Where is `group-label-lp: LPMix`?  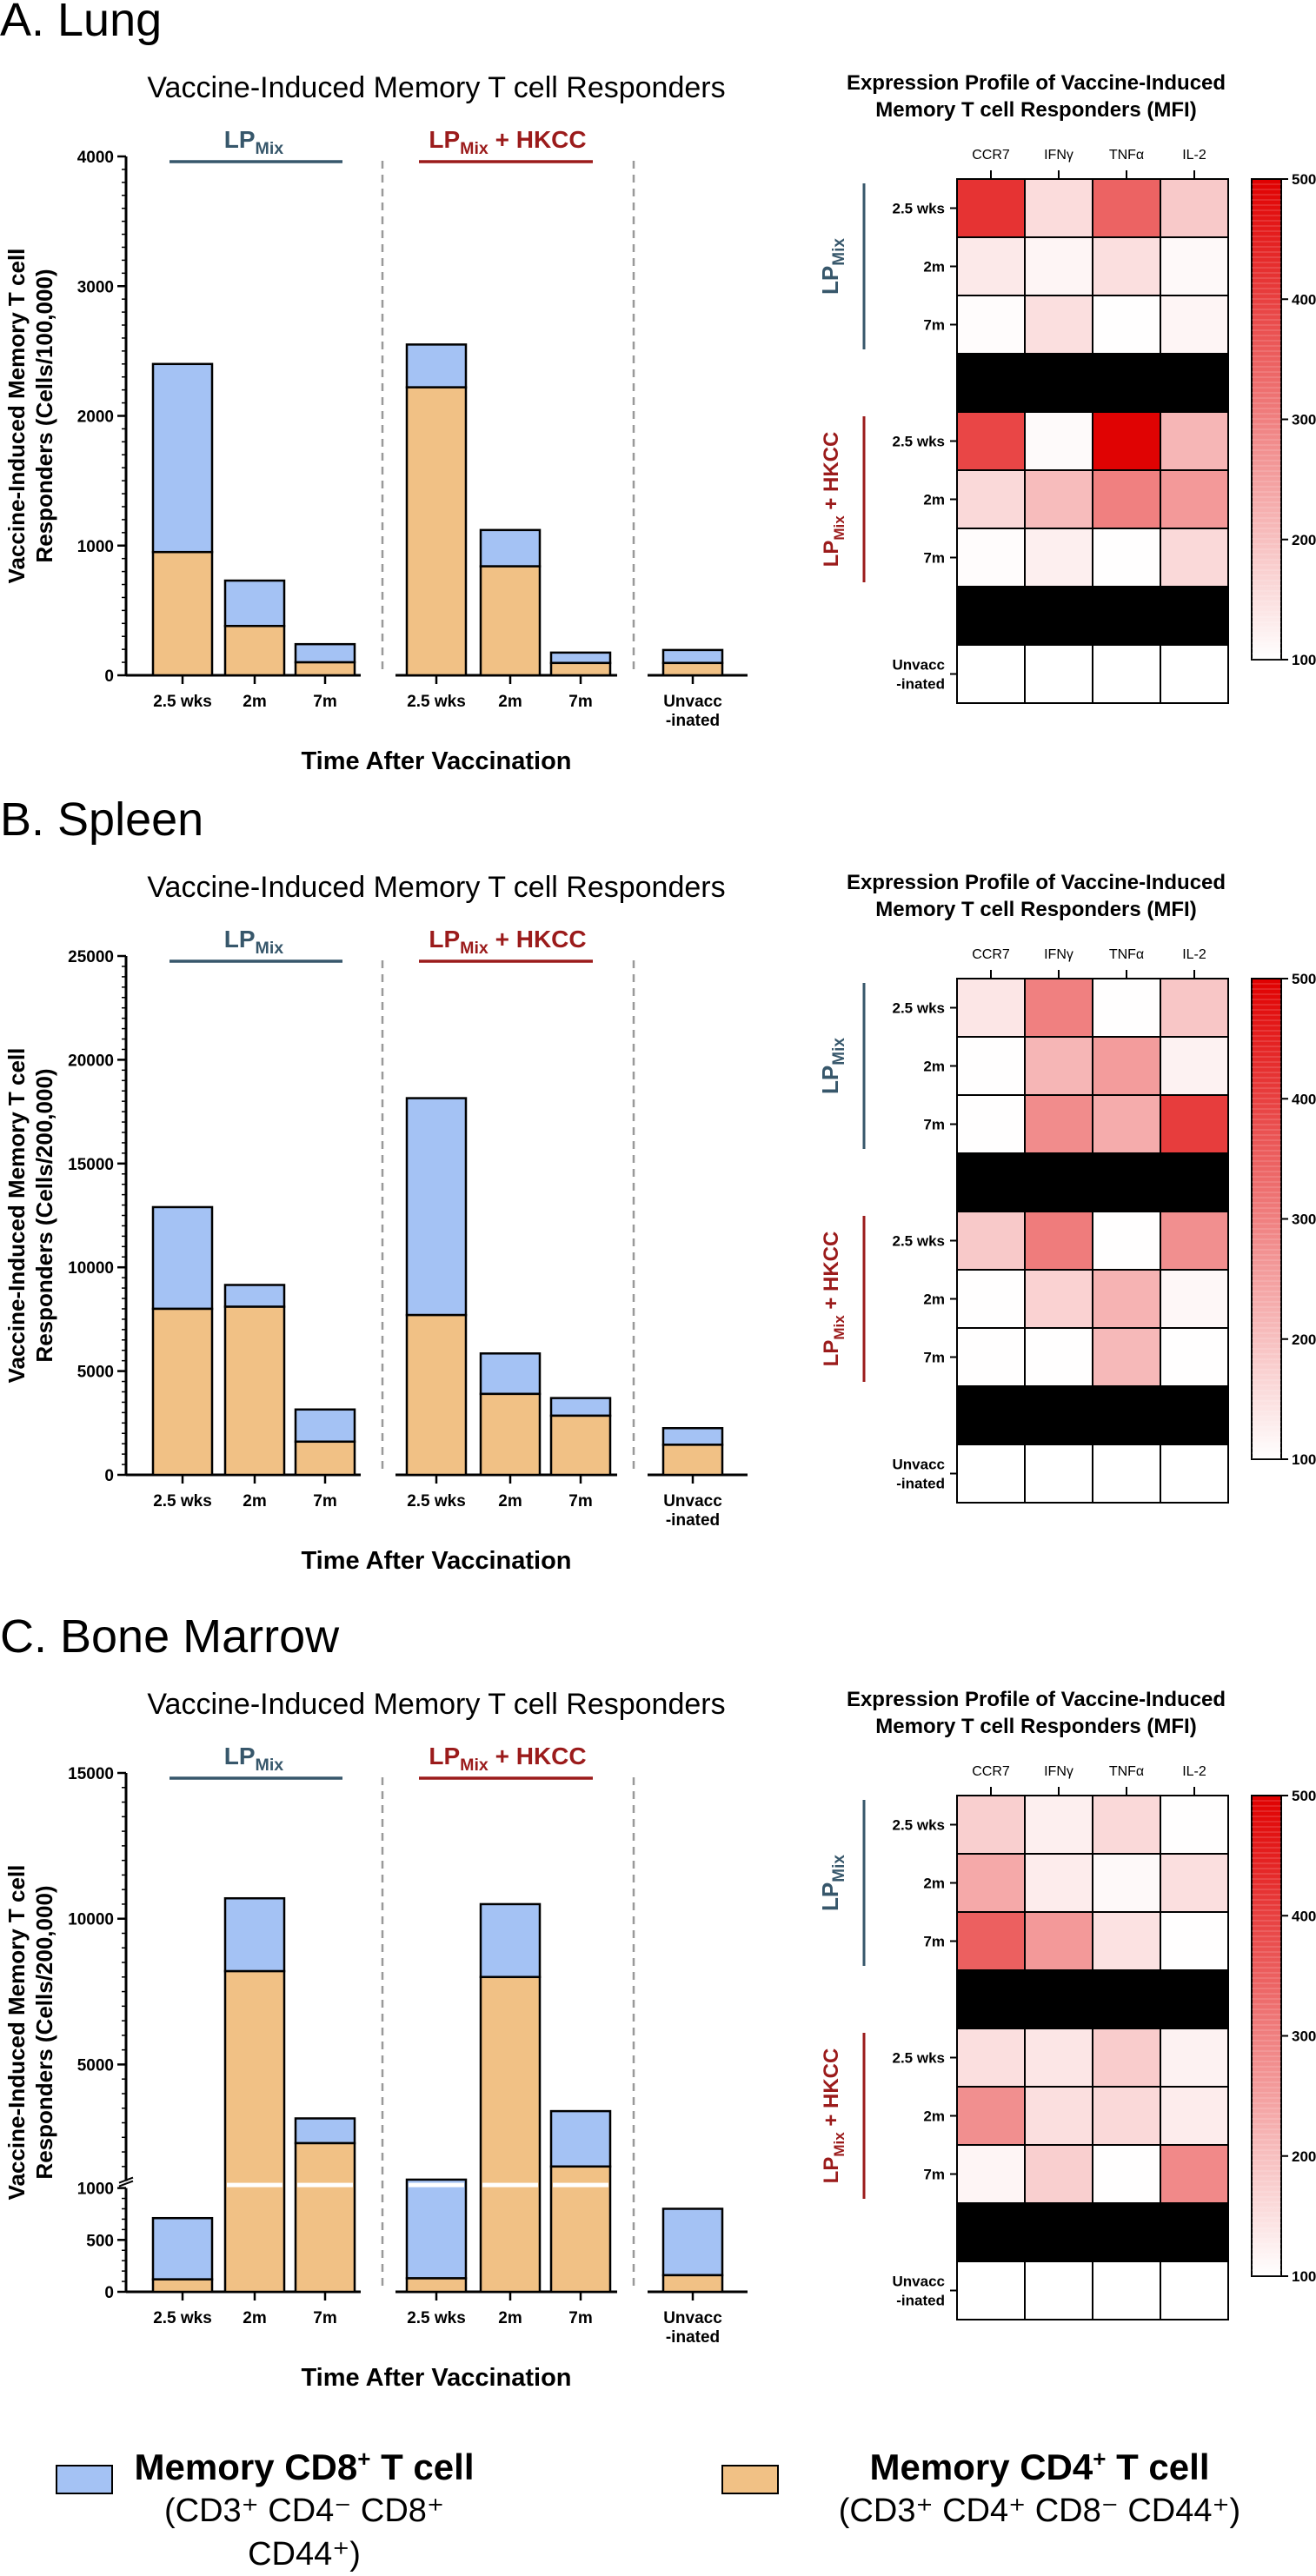
group-label-lp: LPMix is located at coordinates (254, 142).